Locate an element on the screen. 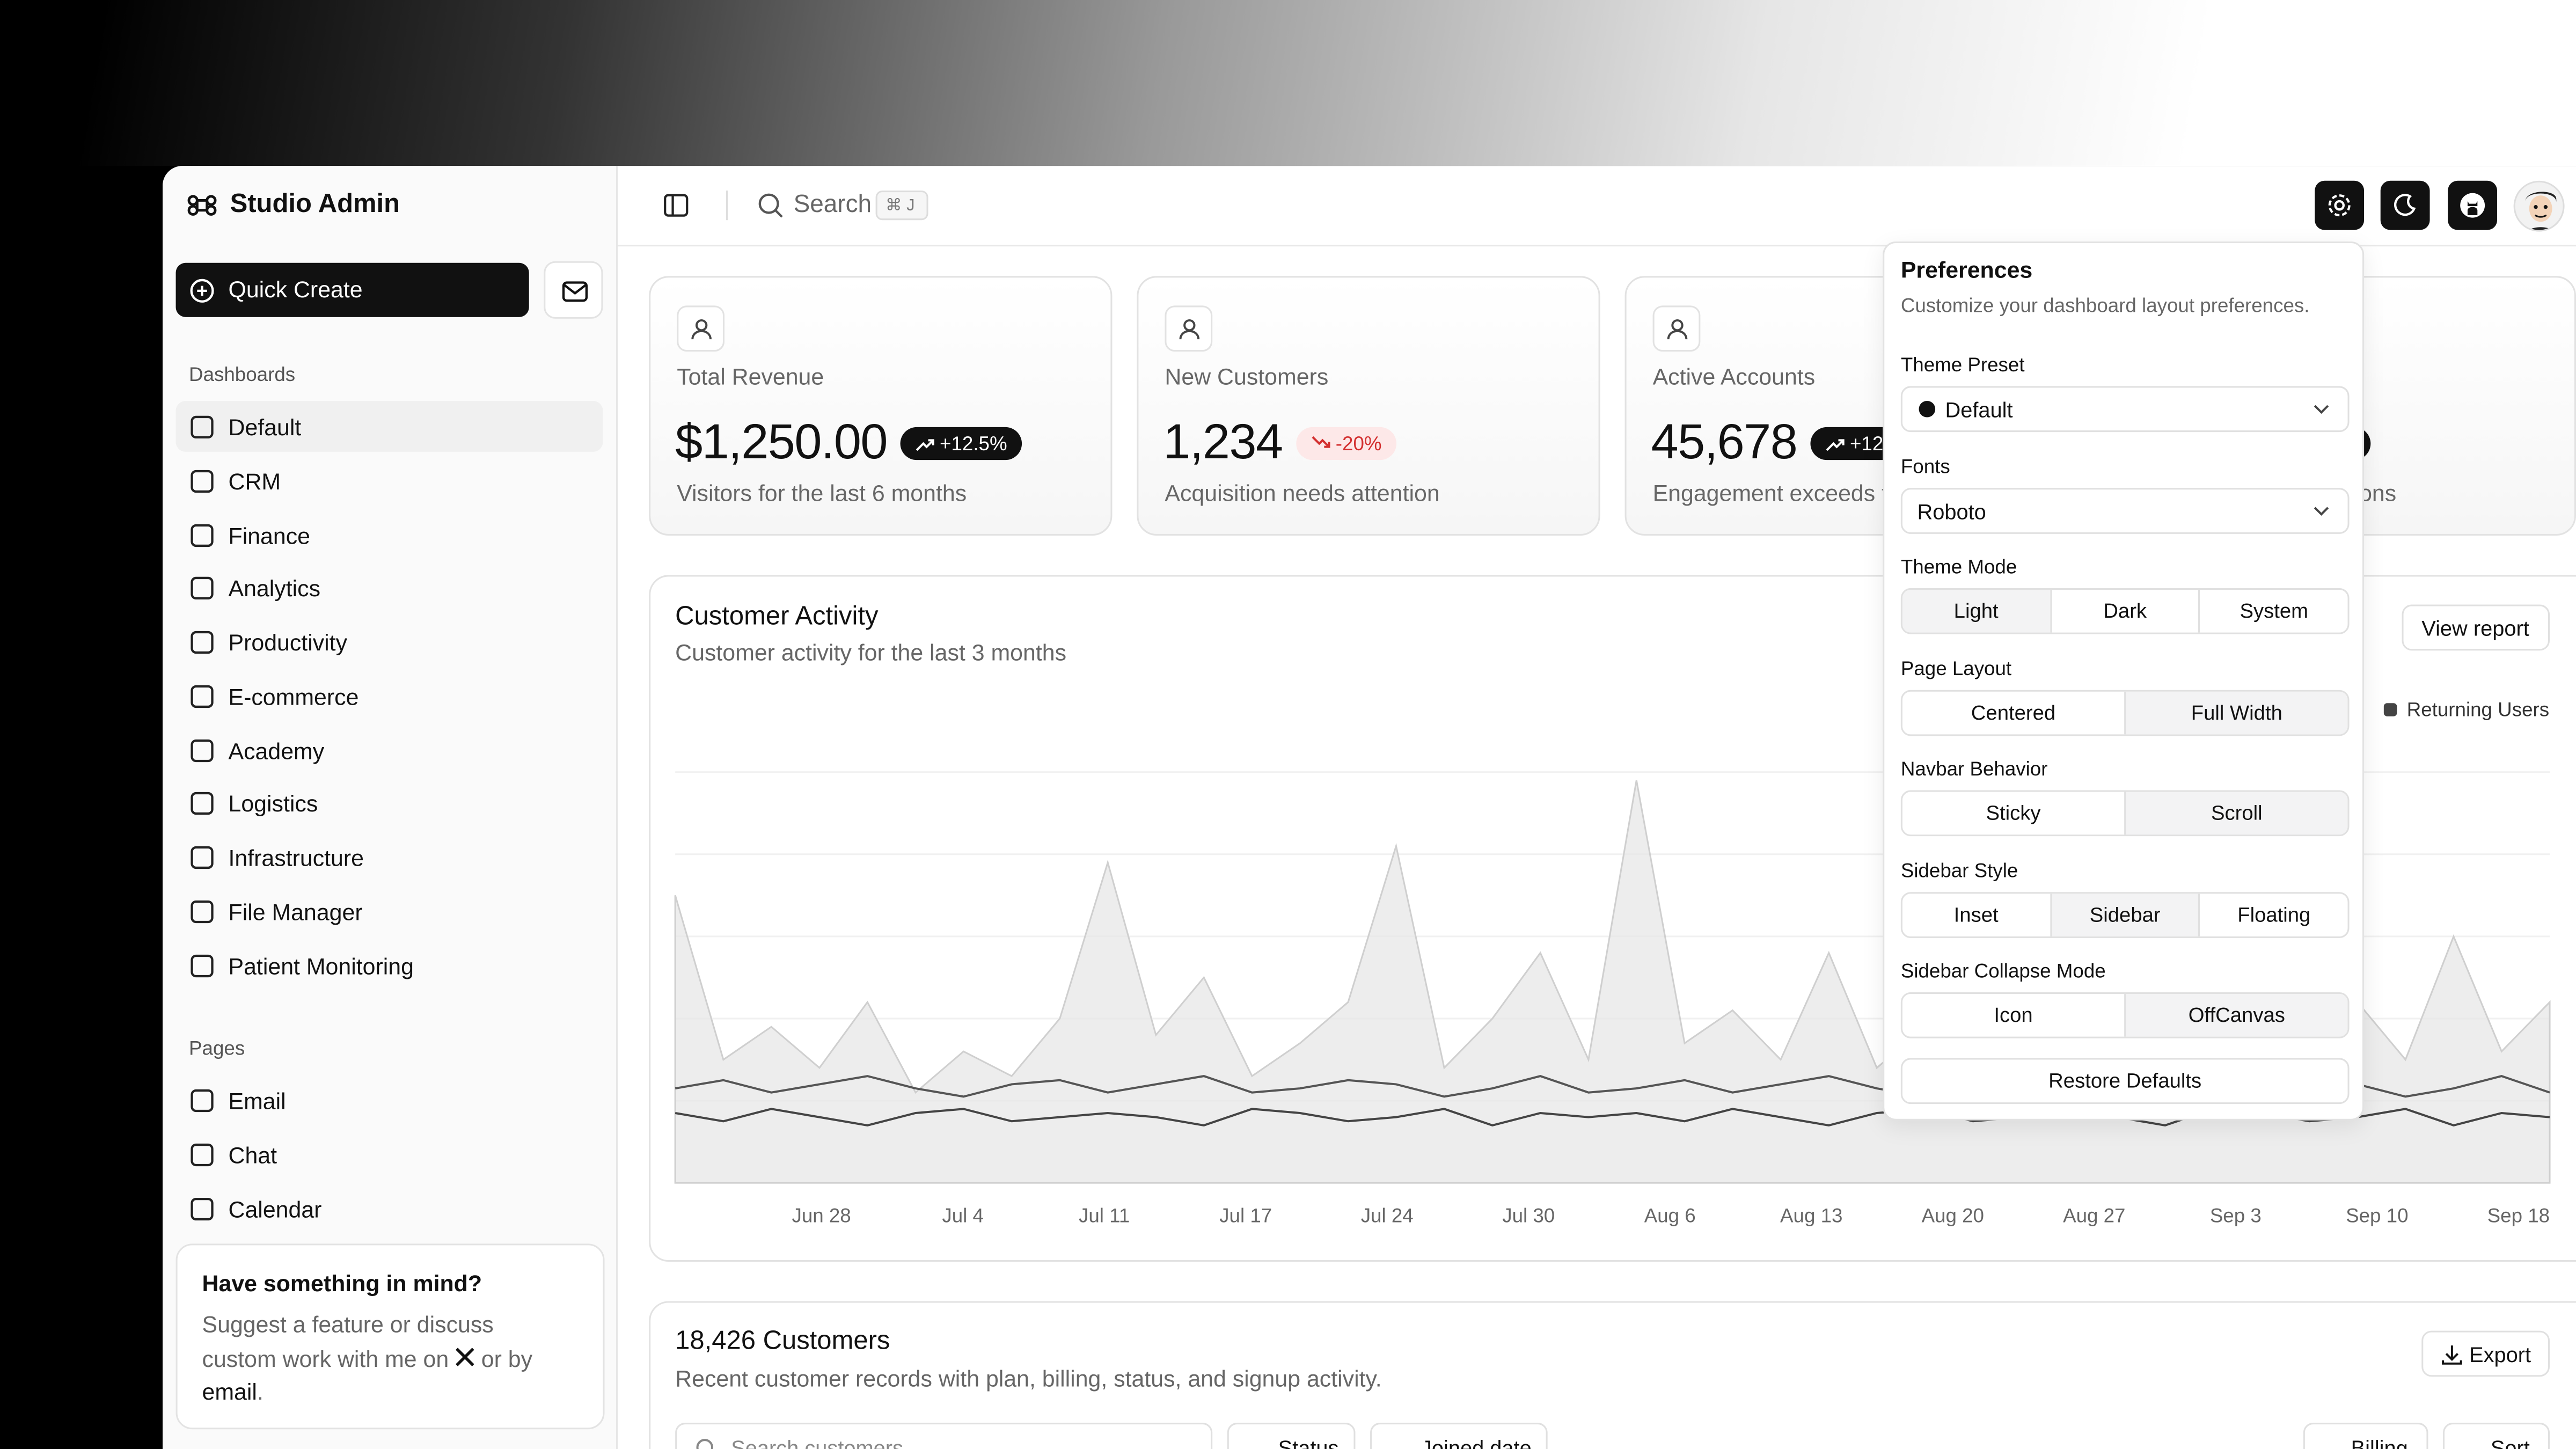 The width and height of the screenshot is (2576, 1449). select: Roboto is located at coordinates (2125, 510).